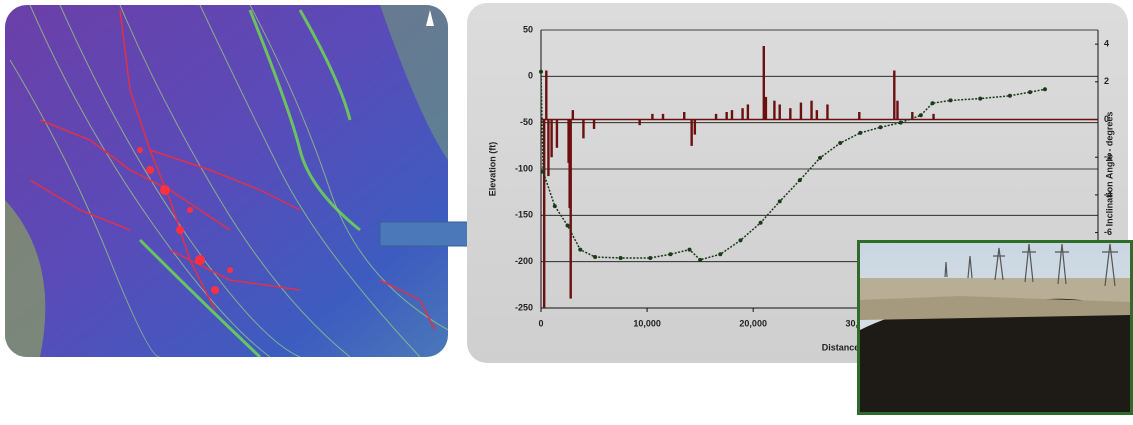  I want to click on x-tick-label: 20,000, so click(753, 323).